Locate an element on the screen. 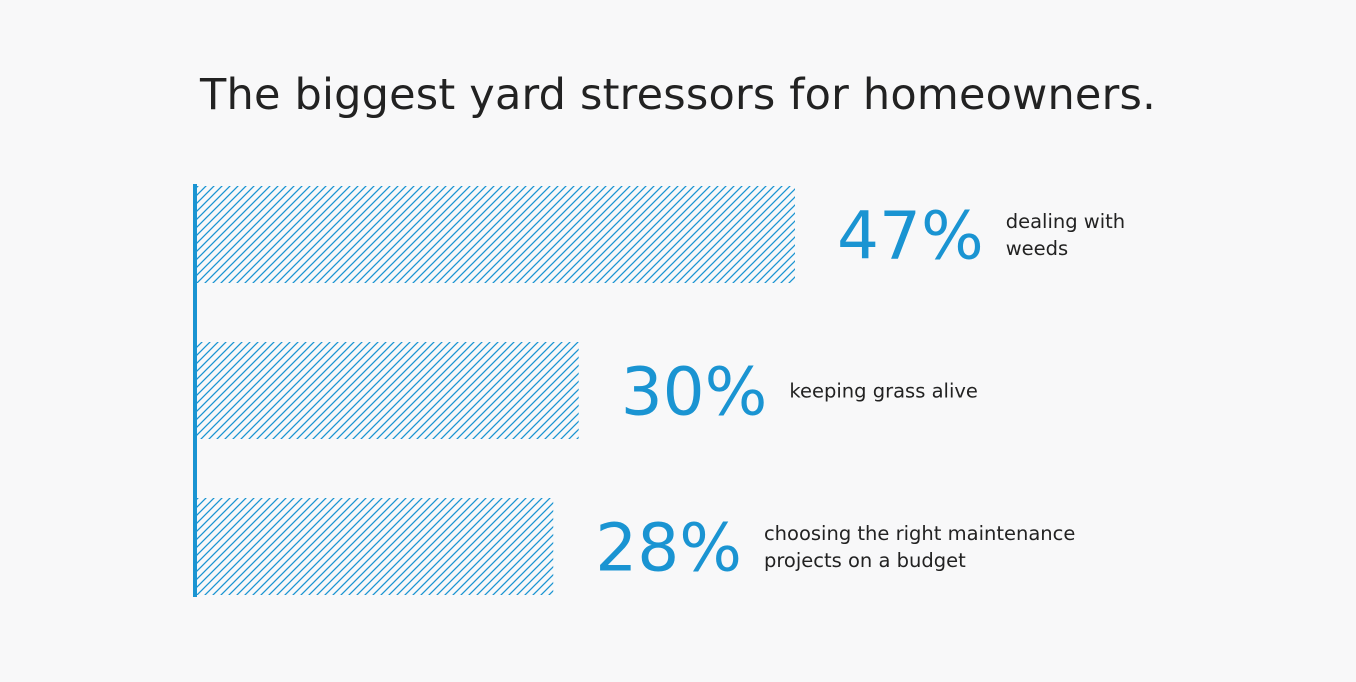 Image resolution: width=1356 pixels, height=682 pixels. bar-category-label: dealing with is located at coordinates (1065, 221).